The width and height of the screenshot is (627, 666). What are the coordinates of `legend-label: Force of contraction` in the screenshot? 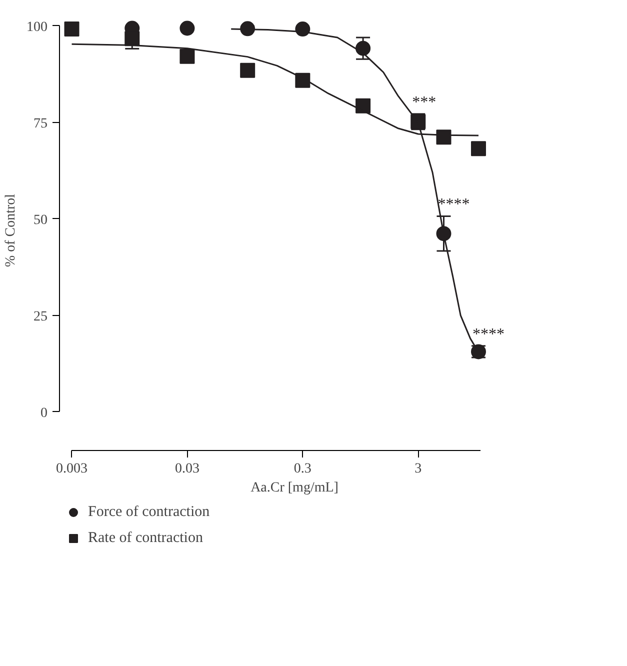 It's located at (149, 512).